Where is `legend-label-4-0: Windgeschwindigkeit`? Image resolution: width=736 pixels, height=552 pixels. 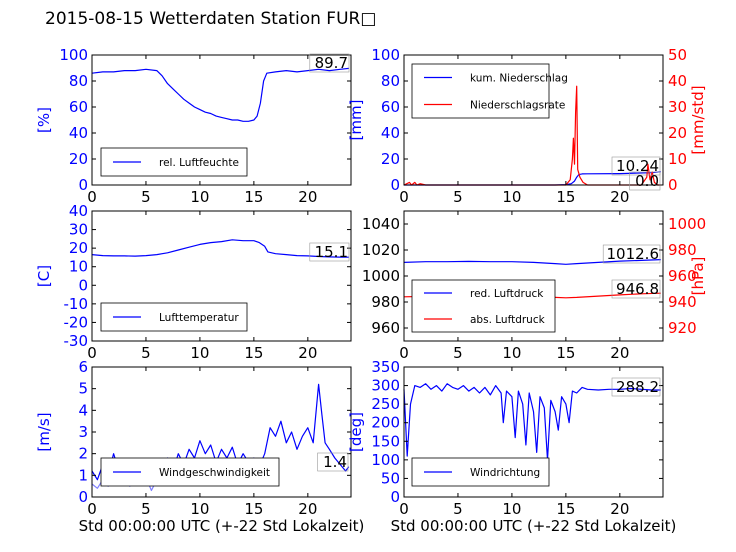 legend-label-4-0: Windgeschwindigkeit is located at coordinates (214, 473).